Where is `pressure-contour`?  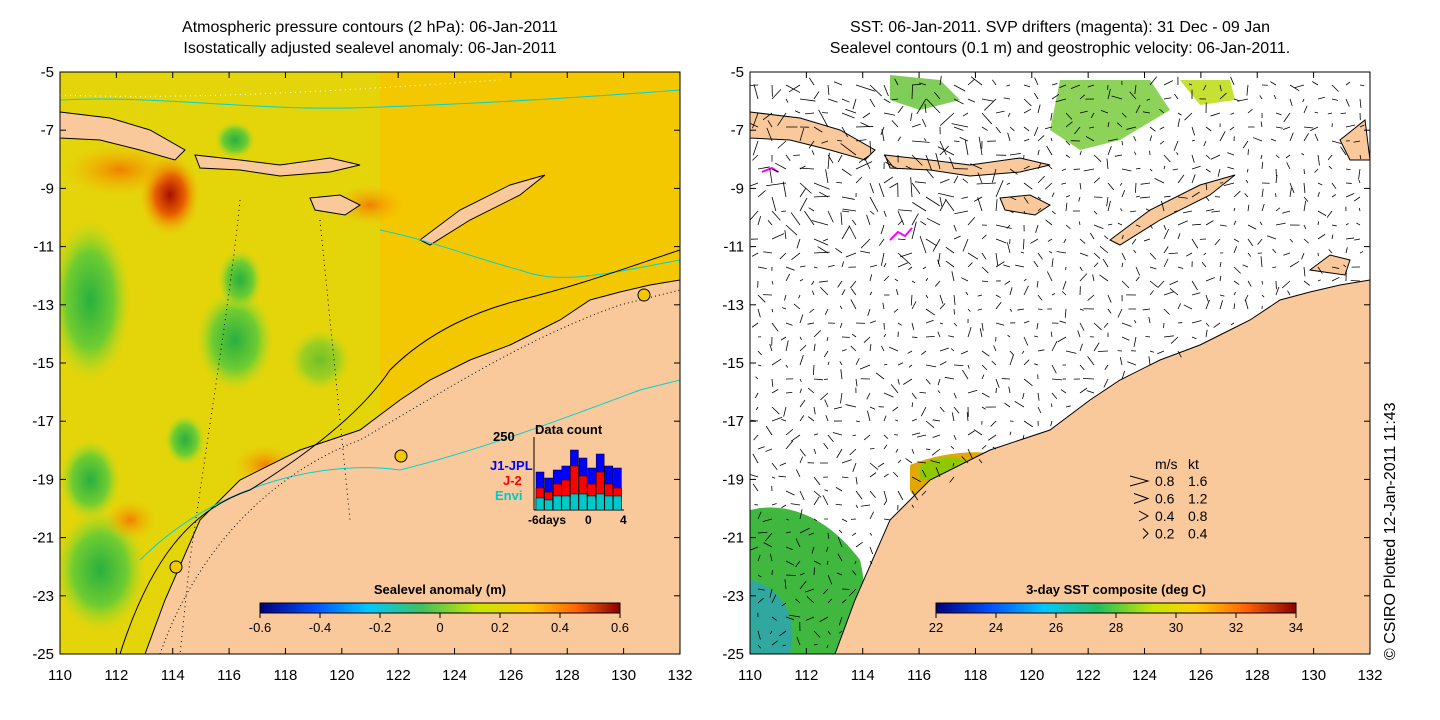
pressure-contour is located at coordinates (335, 370).